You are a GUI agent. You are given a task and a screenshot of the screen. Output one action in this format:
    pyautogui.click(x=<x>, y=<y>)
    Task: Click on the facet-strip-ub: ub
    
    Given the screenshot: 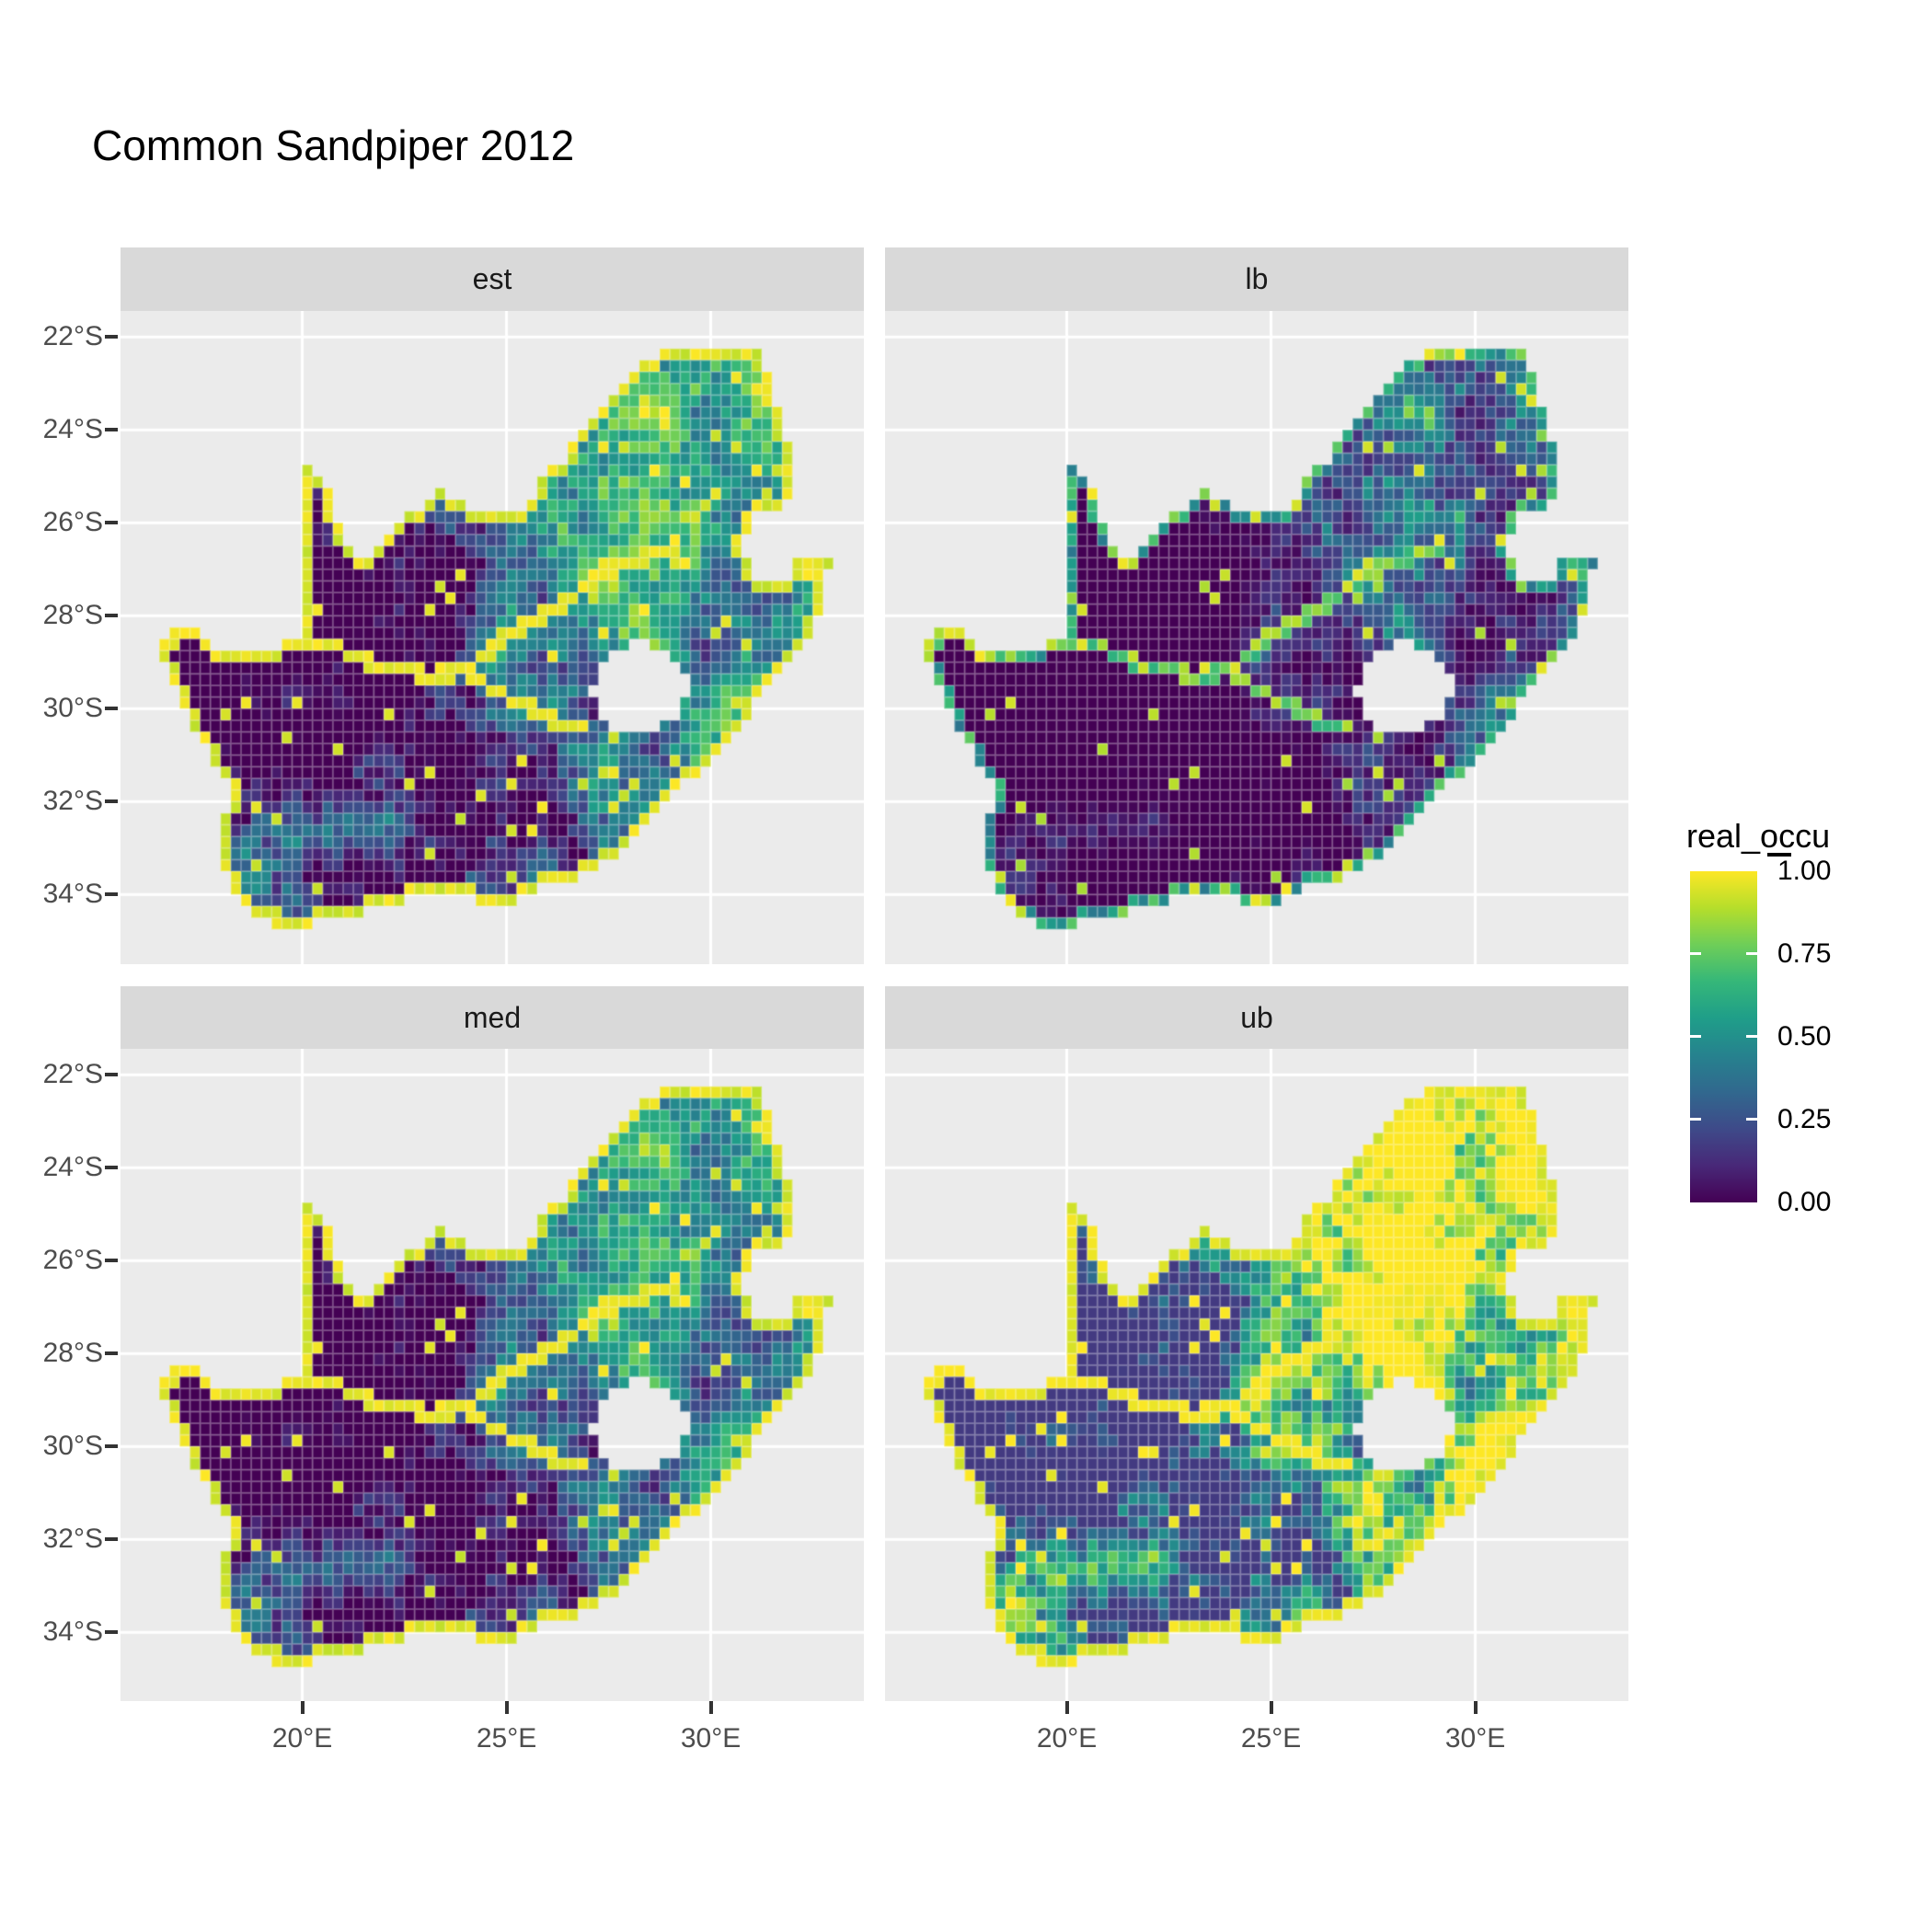 What is the action you would take?
    pyautogui.click(x=1256, y=1018)
    